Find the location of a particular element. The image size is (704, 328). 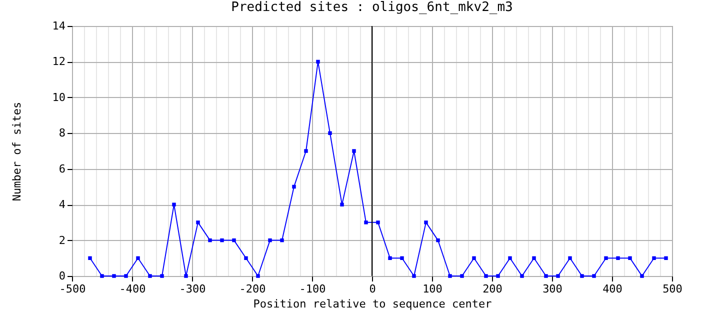

x-tick-label: 500 is located at coordinates (672, 289).